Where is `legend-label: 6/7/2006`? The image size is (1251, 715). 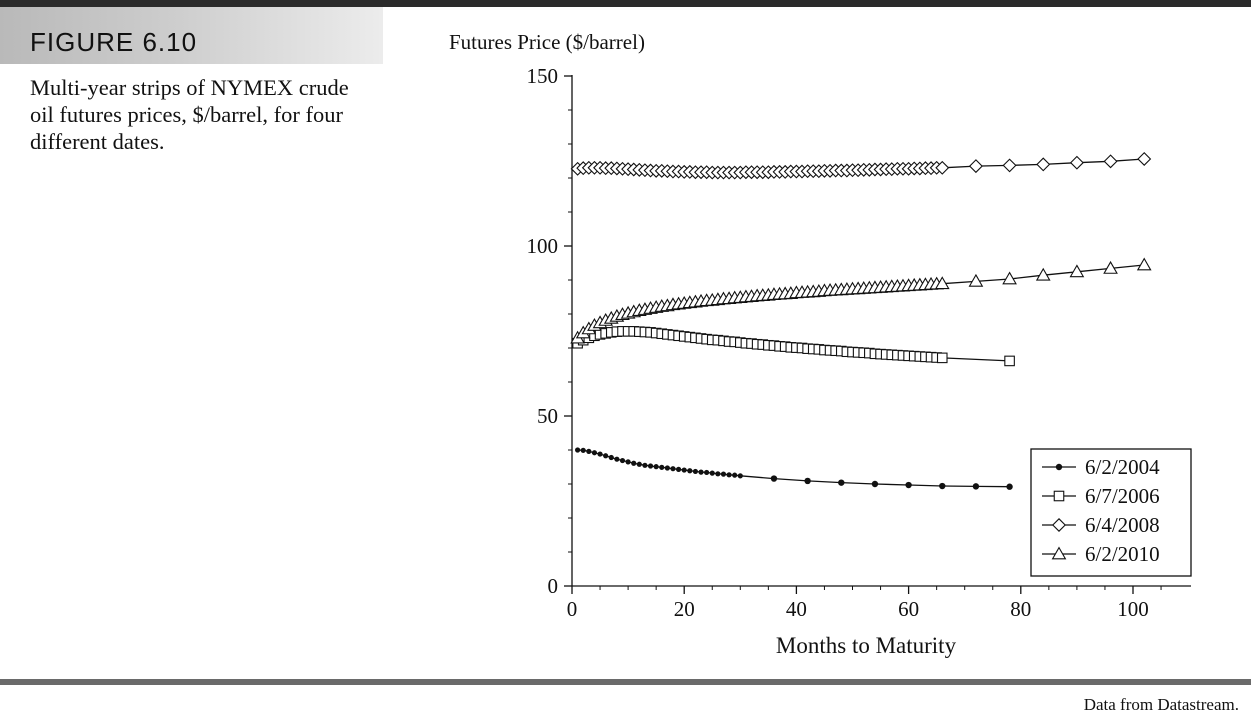 legend-label: 6/7/2006 is located at coordinates (1122, 496).